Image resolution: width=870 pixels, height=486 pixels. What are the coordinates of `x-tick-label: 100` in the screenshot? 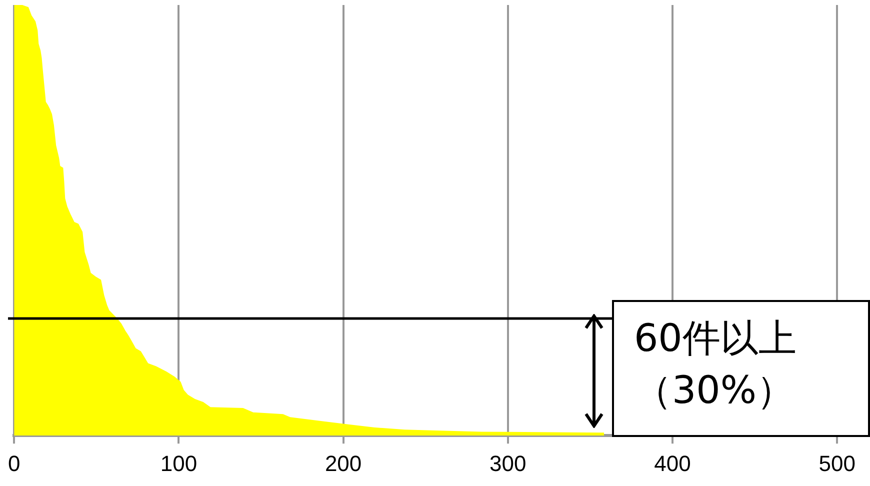 It's located at (179, 463).